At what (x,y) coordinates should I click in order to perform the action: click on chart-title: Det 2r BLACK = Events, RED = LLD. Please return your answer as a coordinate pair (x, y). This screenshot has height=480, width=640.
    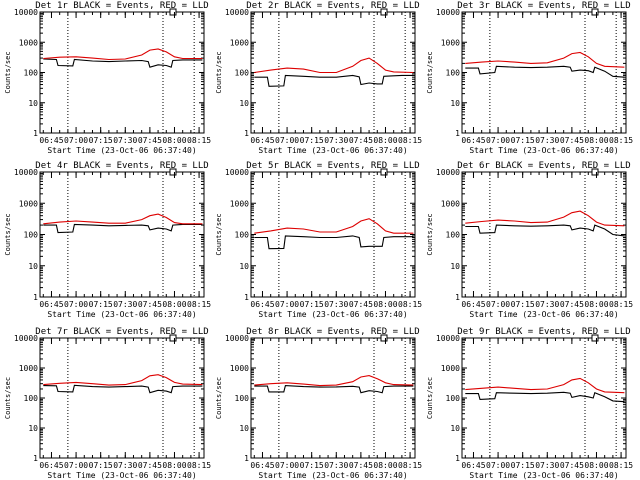
    Looking at the image, I should click on (332, 6).